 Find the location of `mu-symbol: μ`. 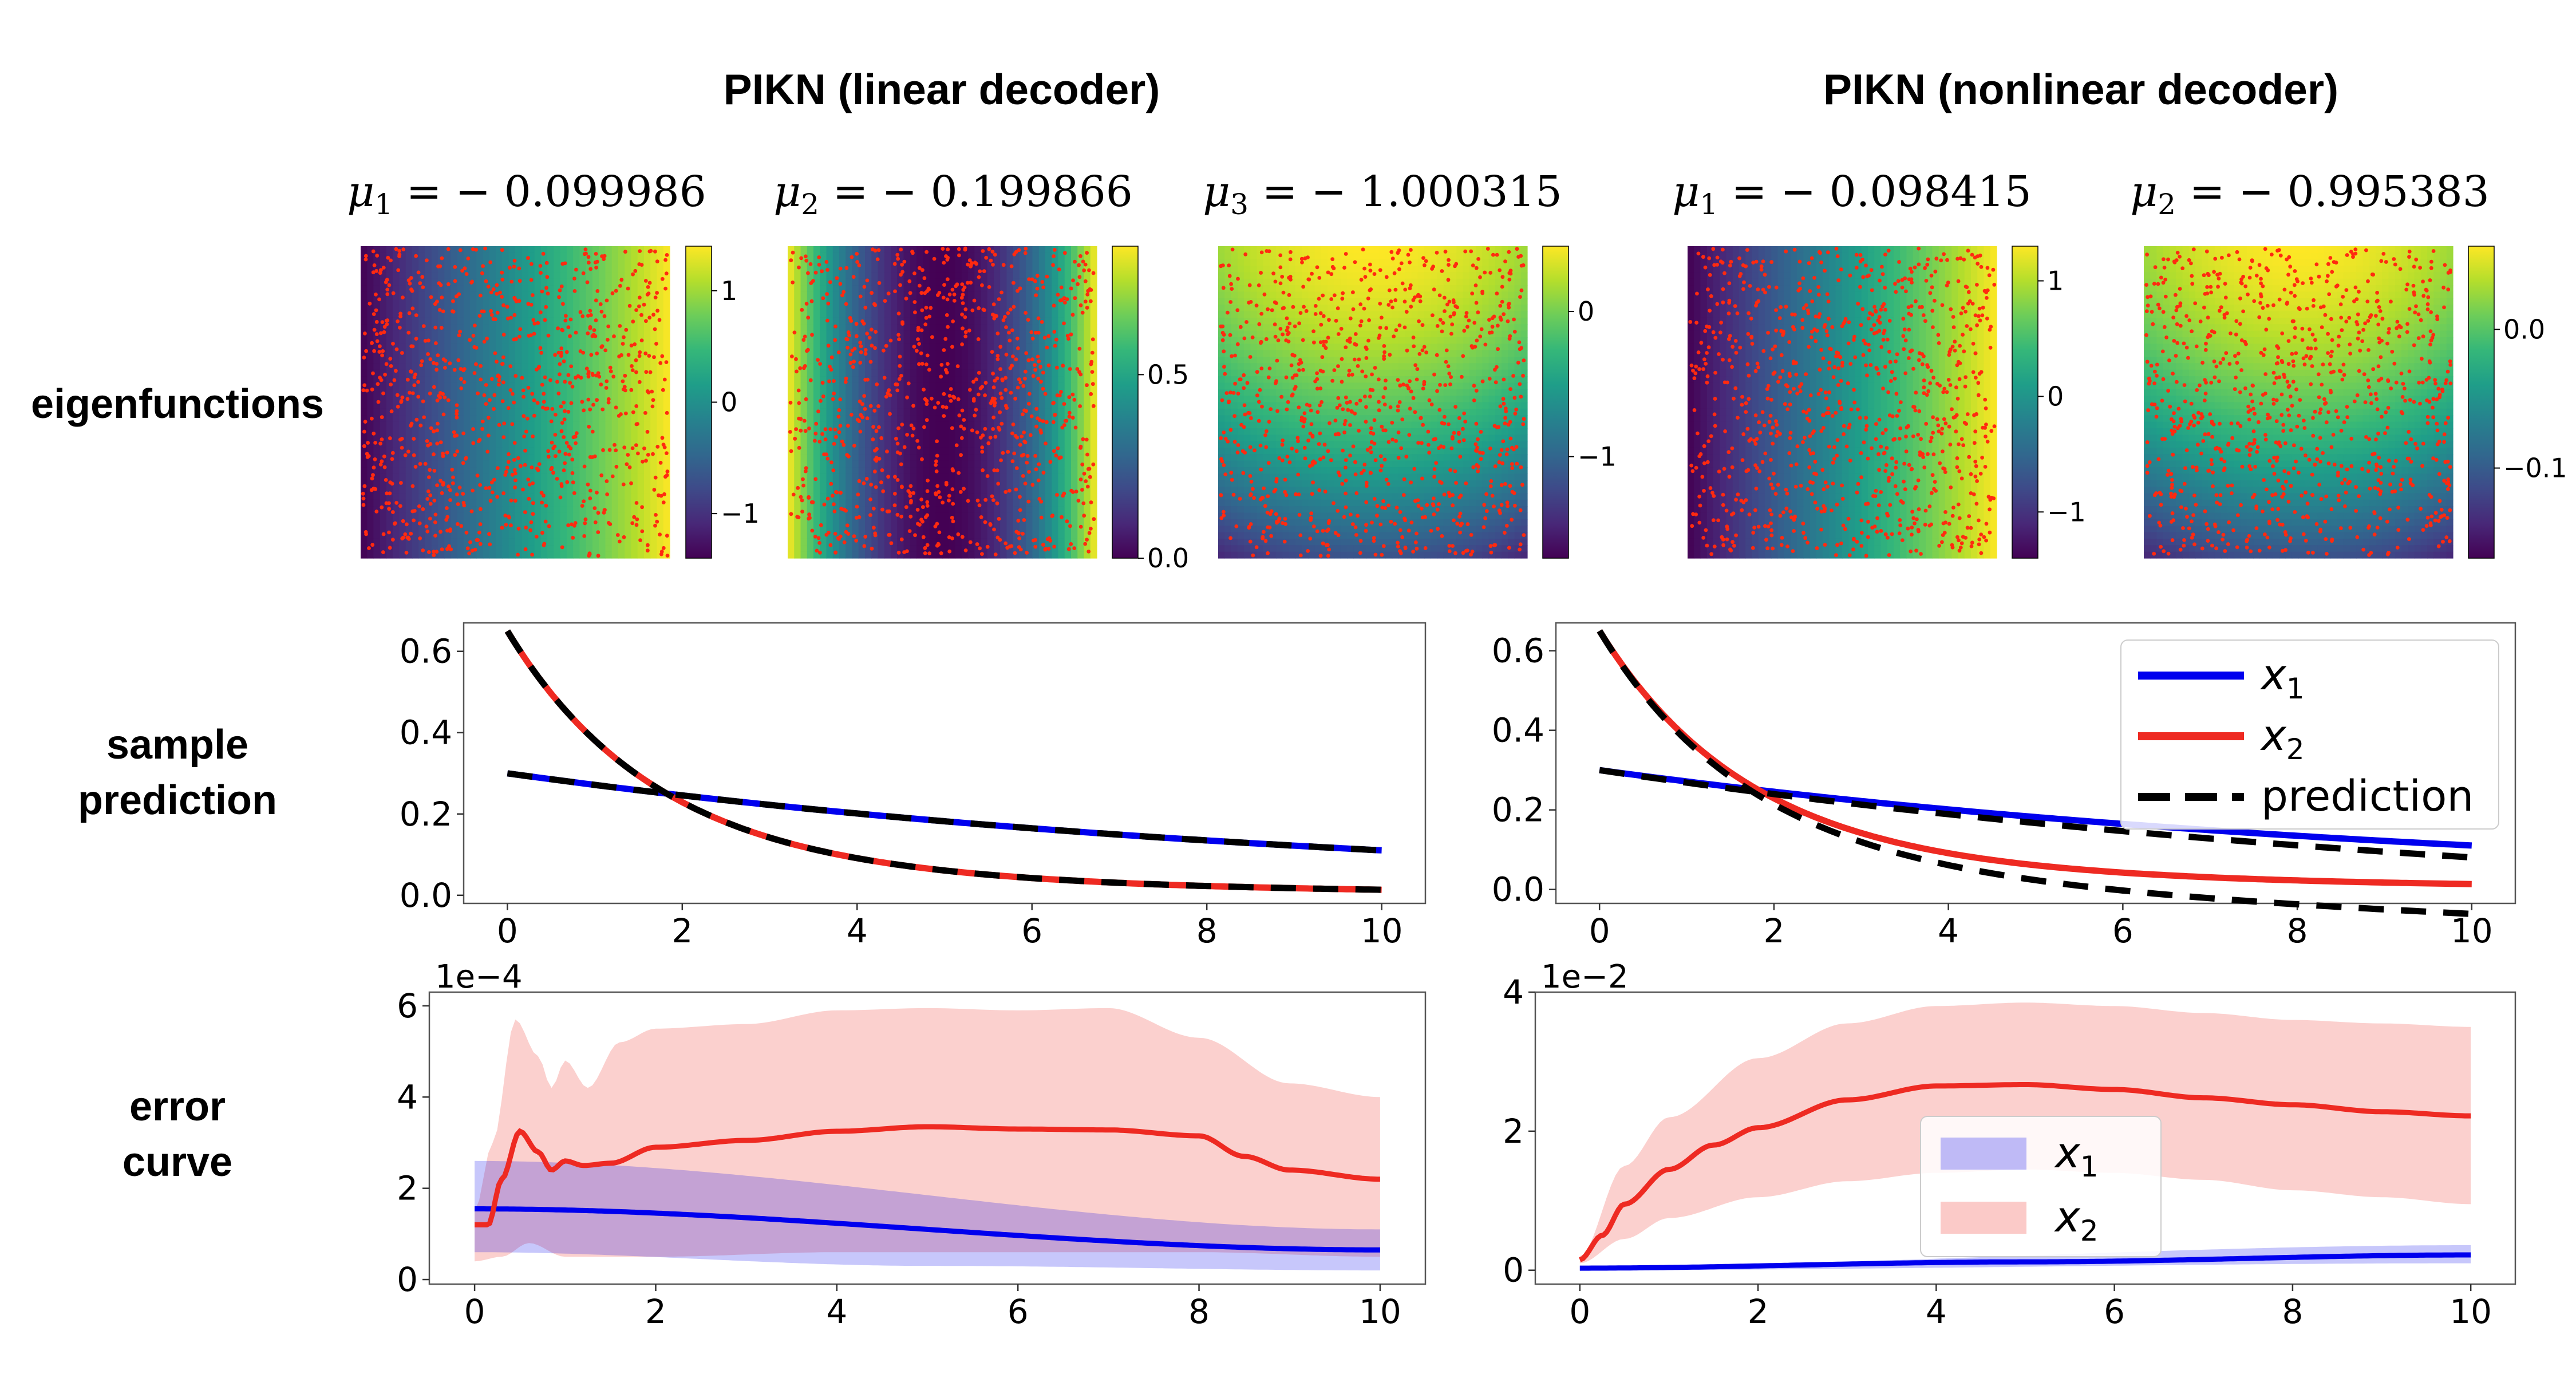

mu-symbol: μ is located at coordinates (360, 191).